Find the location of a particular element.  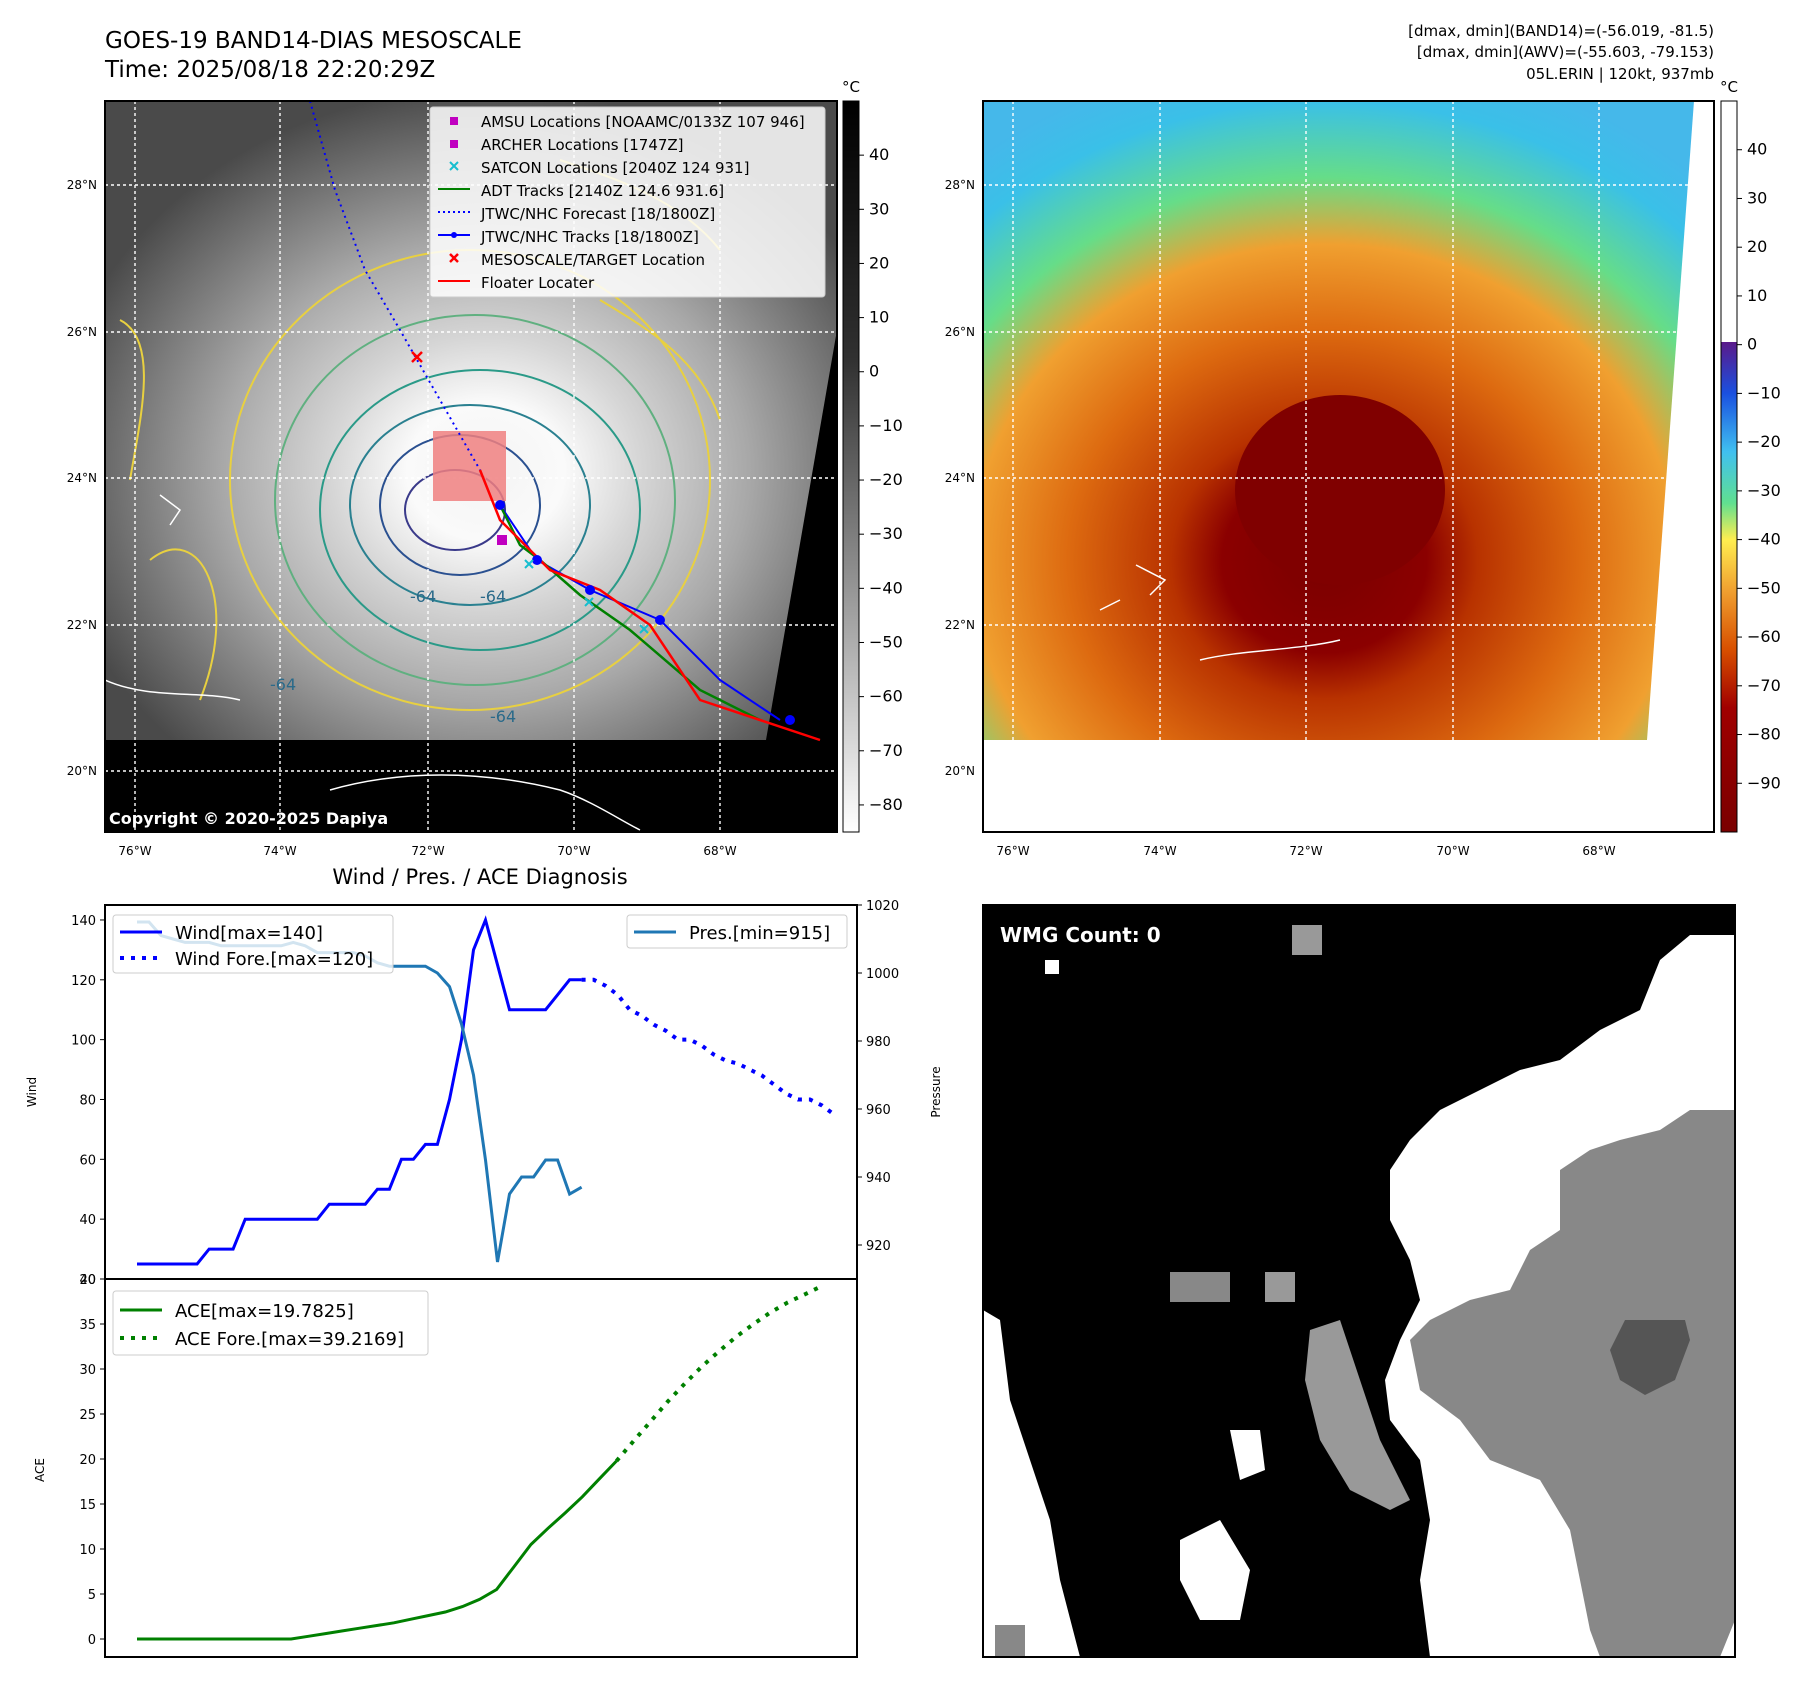

copyright: Copyright © 2020-2025 Dapiya is located at coordinates (248, 818).